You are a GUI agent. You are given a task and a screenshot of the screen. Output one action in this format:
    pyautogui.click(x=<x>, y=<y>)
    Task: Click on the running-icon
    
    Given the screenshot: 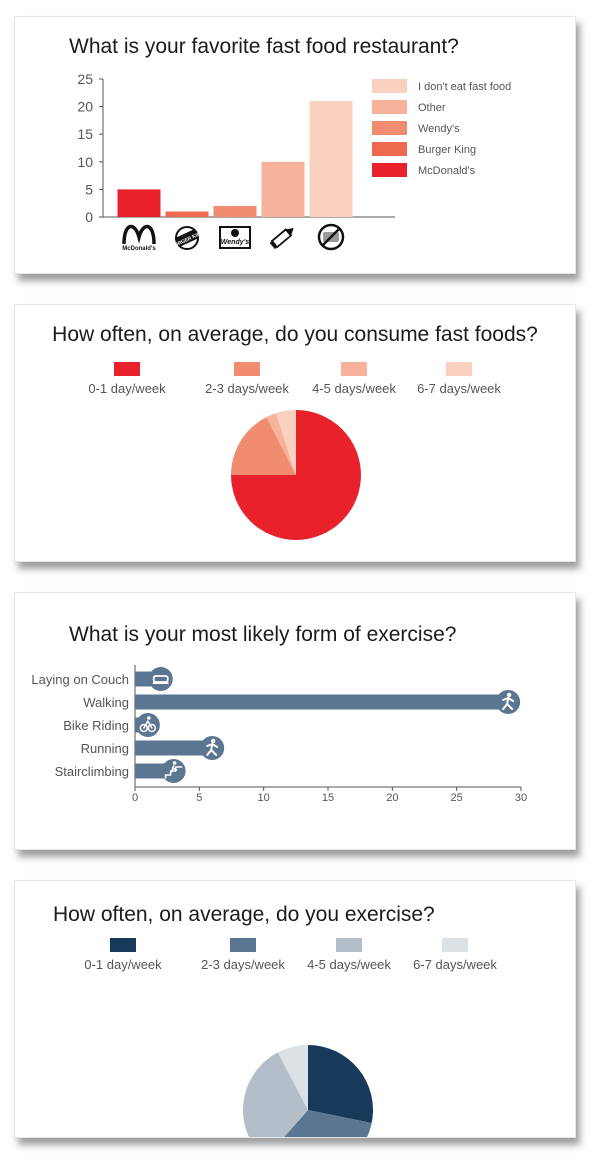 What is the action you would take?
    pyautogui.click(x=212, y=748)
    